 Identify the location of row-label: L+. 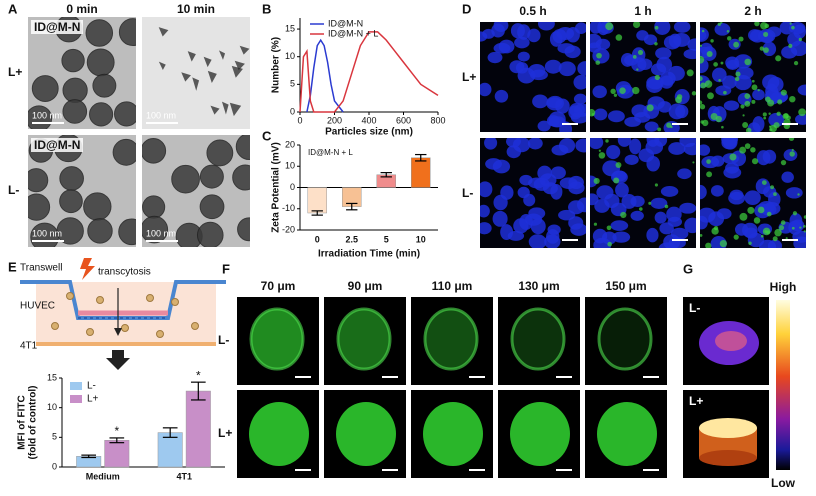
(15, 72).